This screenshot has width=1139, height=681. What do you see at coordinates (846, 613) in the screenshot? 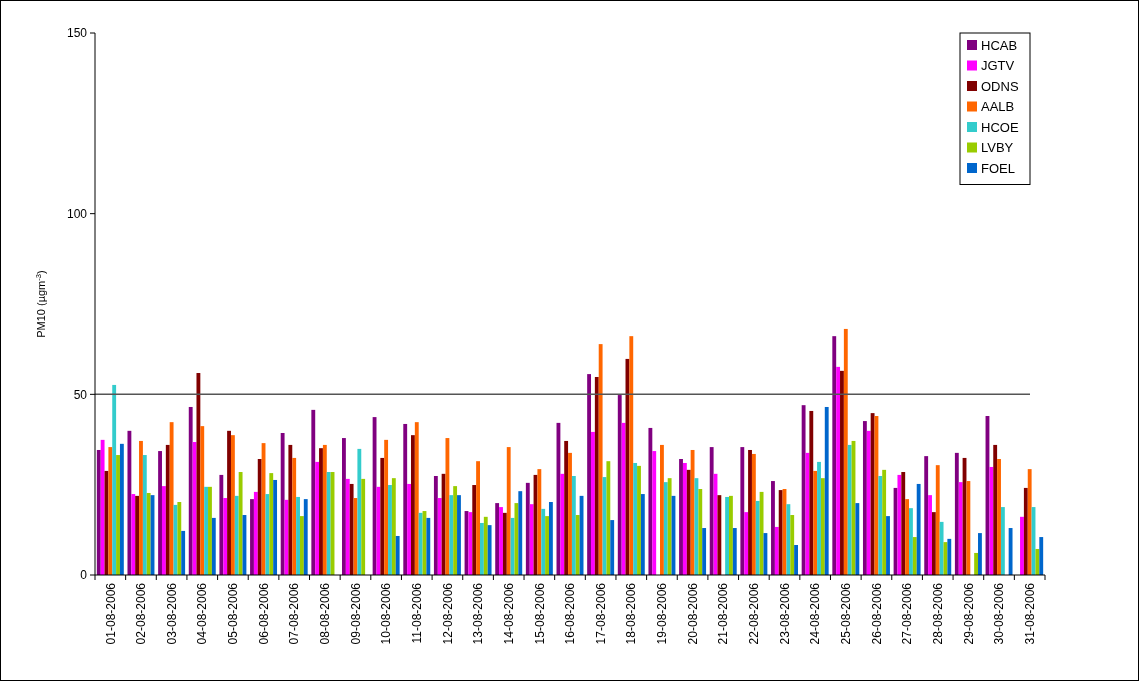
I see `x-tick-label: 25-08-2006` at bounding box center [846, 613].